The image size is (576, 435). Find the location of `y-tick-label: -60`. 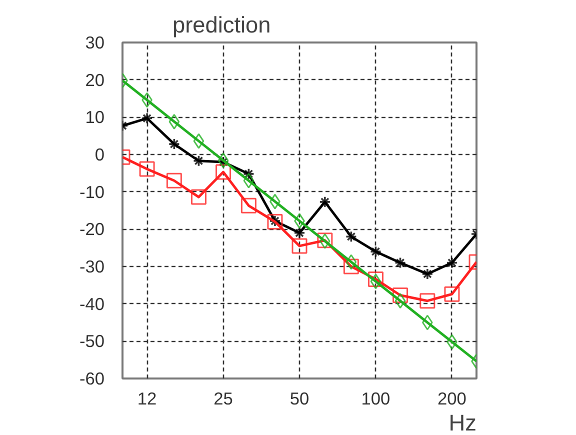

y-tick-label: -60 is located at coordinates (91, 378).